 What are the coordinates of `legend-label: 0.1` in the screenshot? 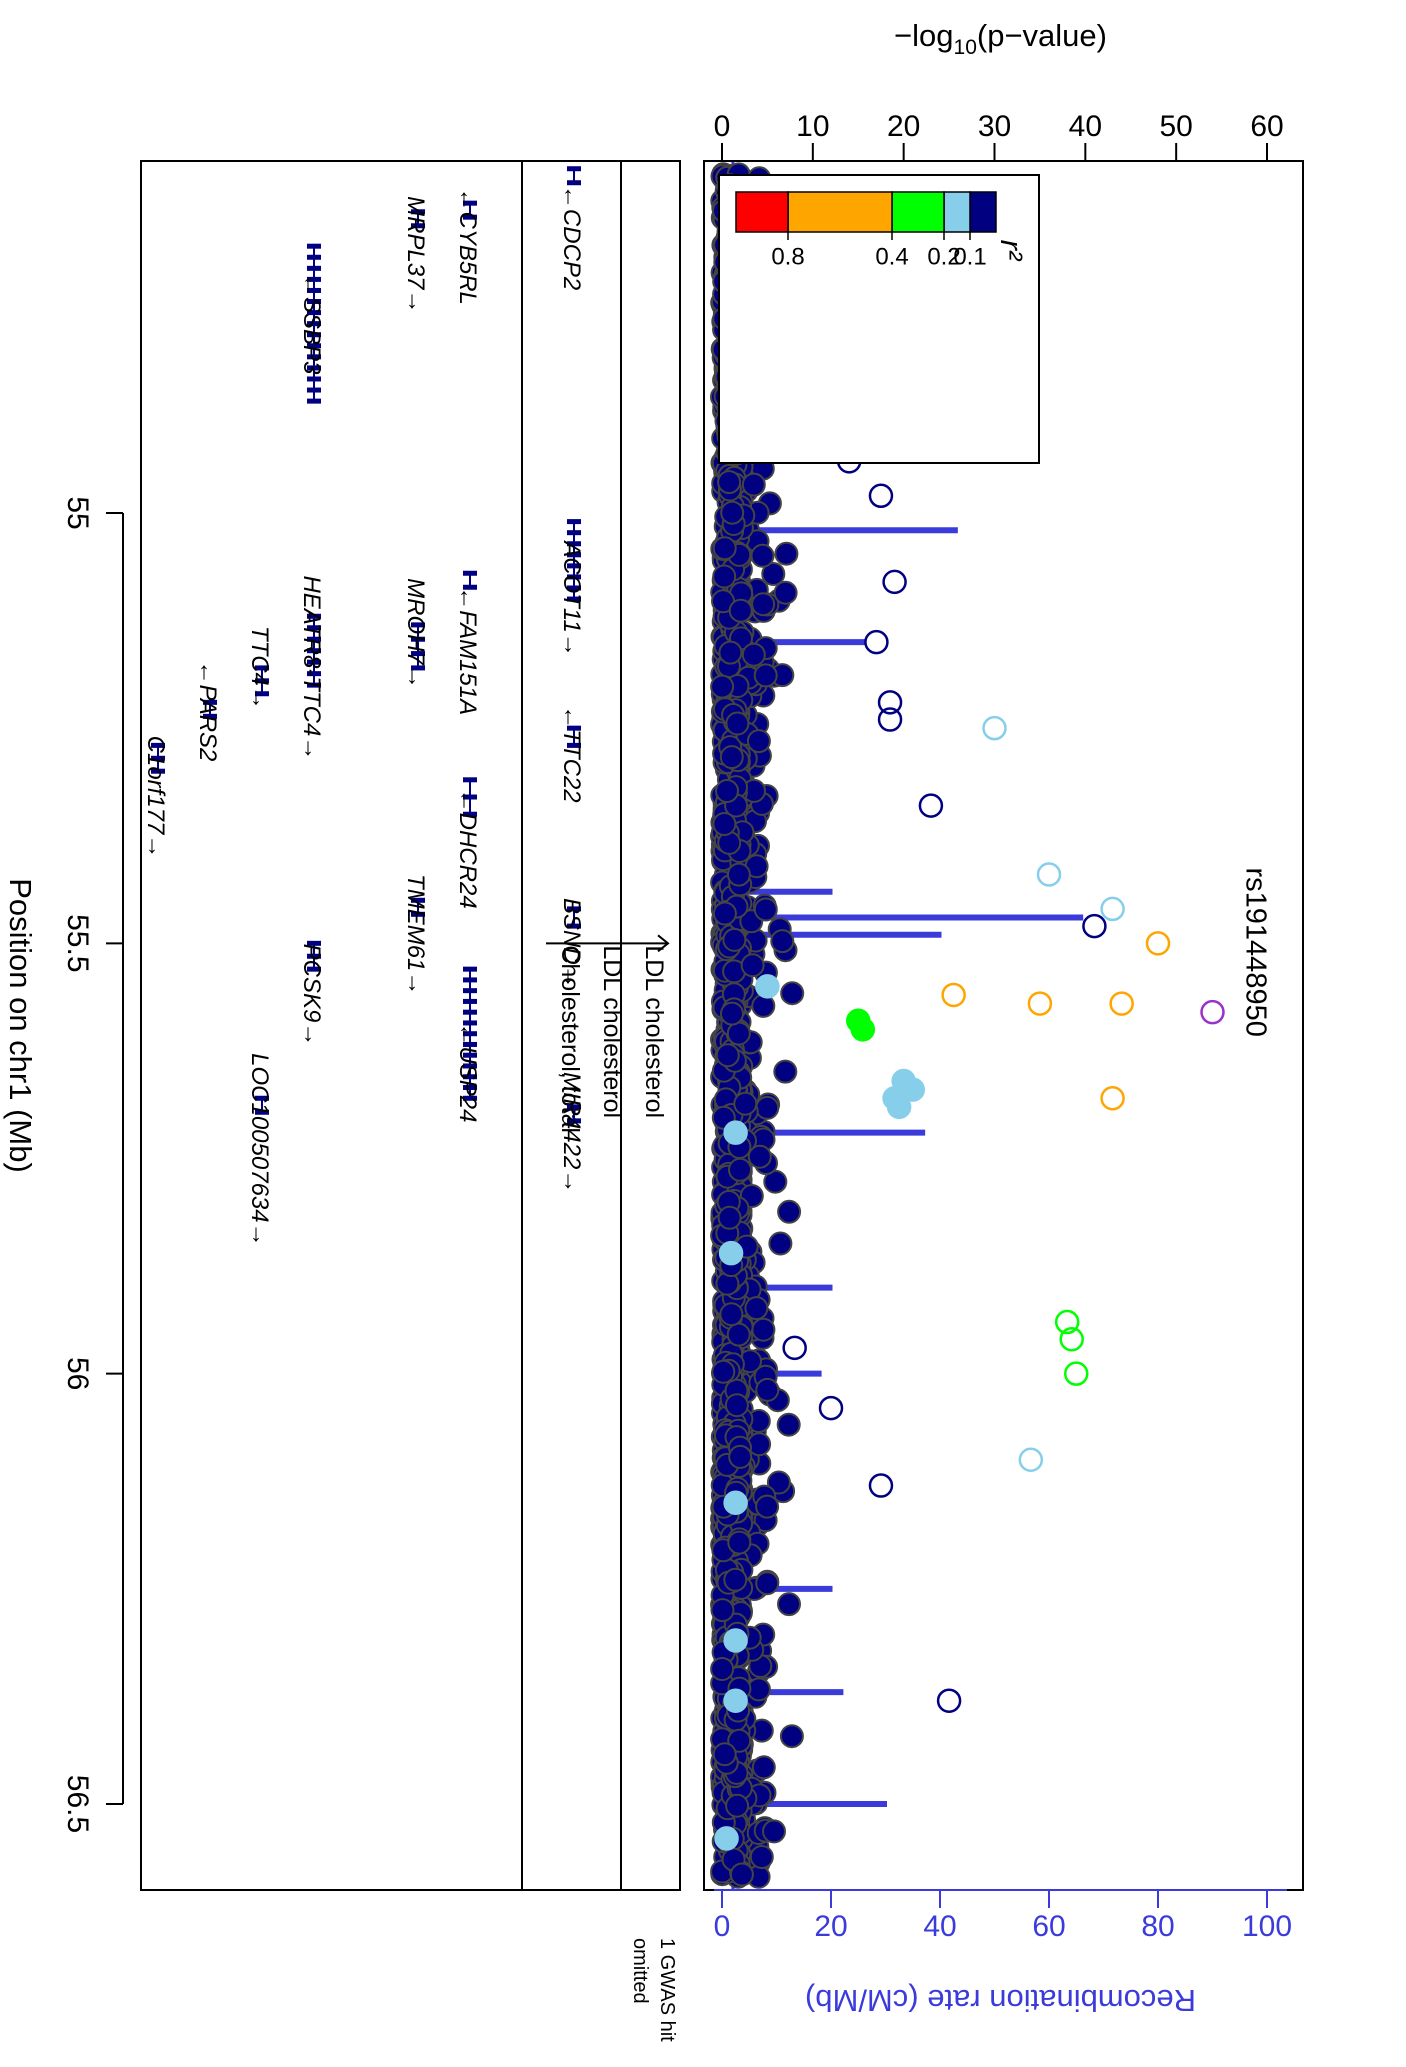 It's located at (969, 256).